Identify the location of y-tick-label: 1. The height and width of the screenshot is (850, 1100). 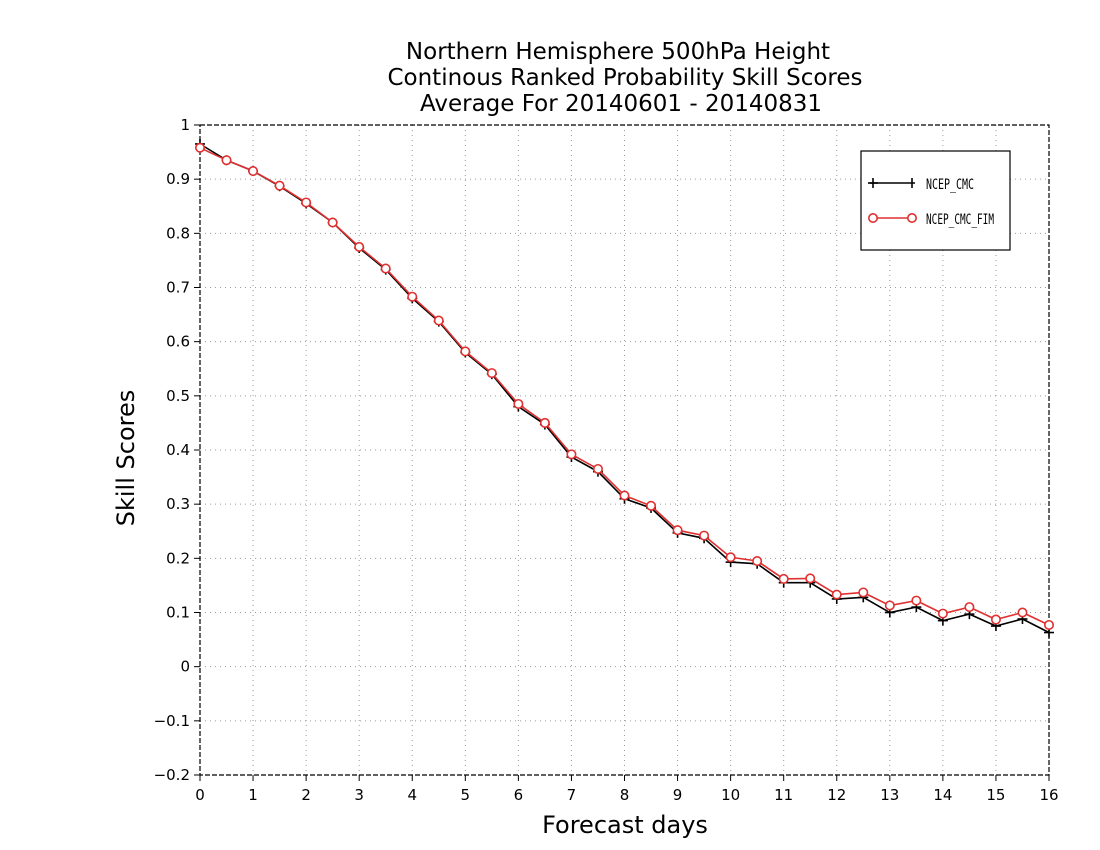
(185, 125).